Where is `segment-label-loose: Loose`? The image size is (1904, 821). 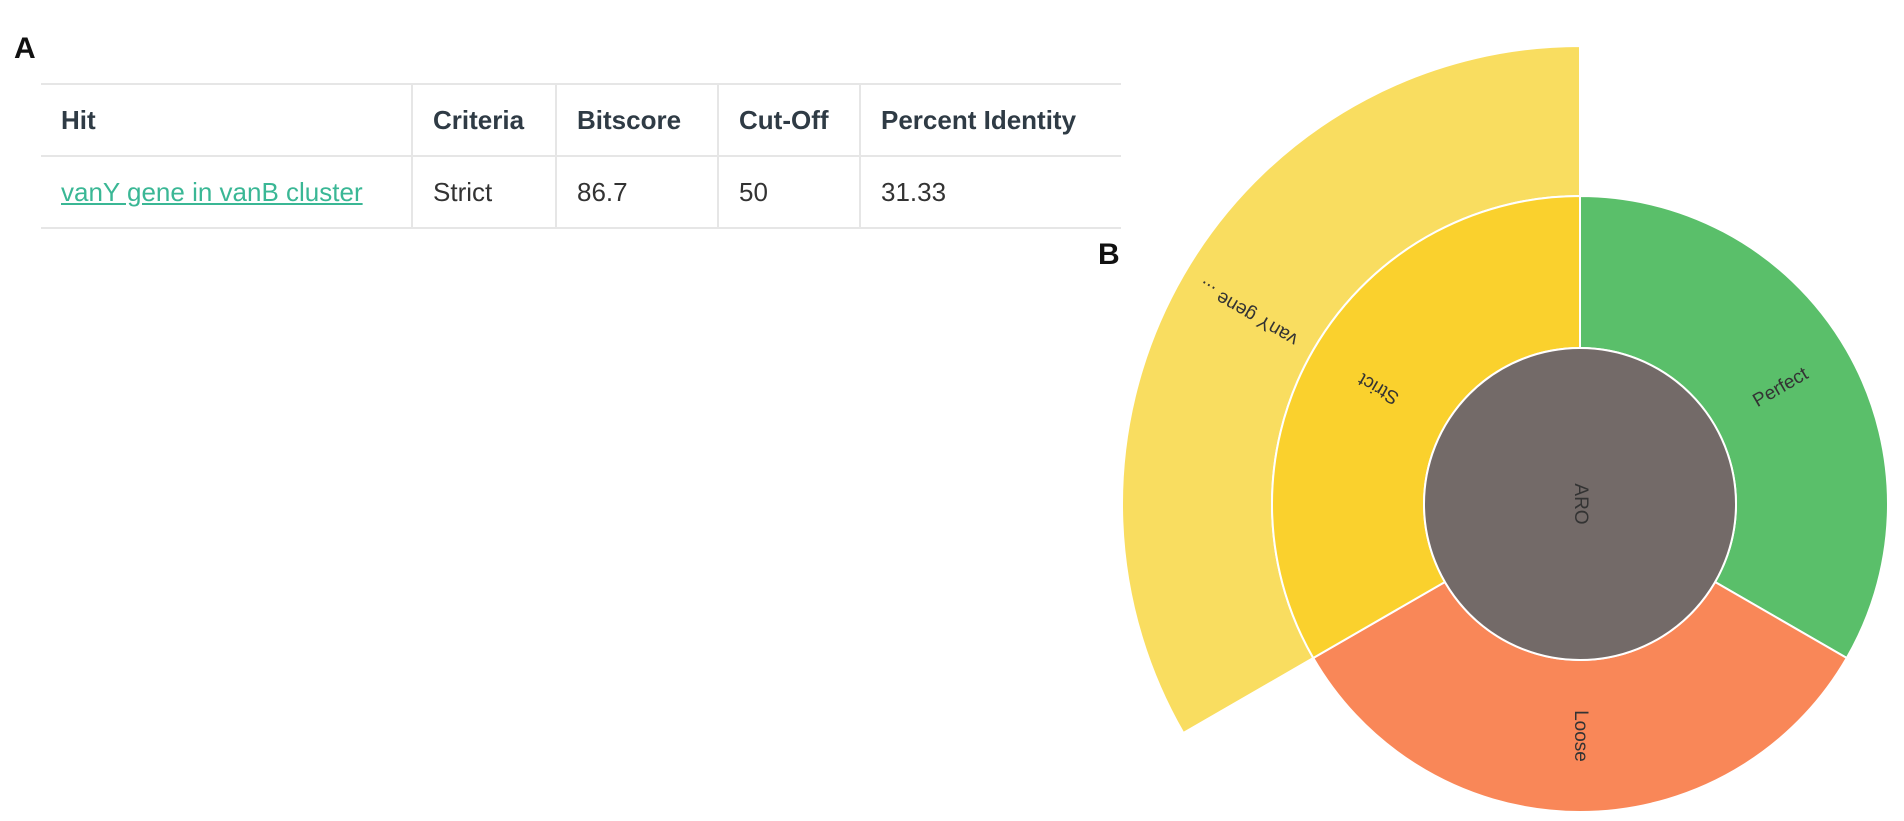
segment-label-loose: Loose is located at coordinates (1580, 736).